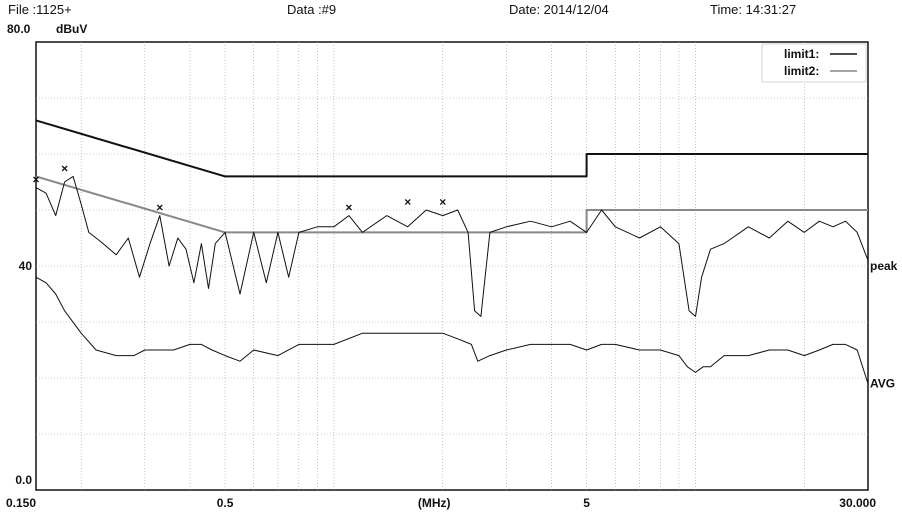 The height and width of the screenshot is (515, 902). I want to click on x-tick-label: 0.150, so click(21, 503).